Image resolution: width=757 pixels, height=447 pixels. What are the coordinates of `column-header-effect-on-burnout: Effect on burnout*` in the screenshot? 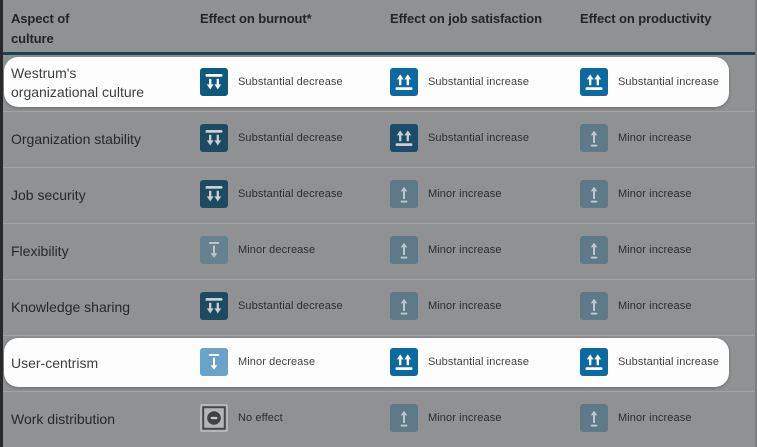 It's located at (256, 18).